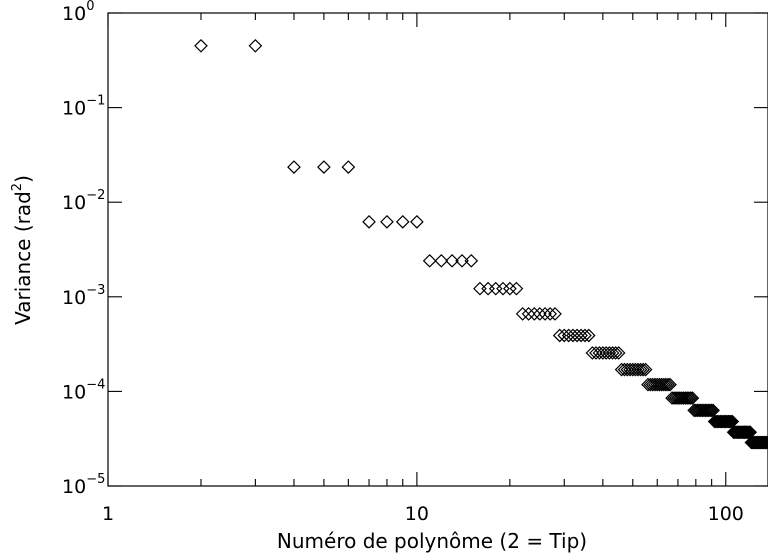 Image resolution: width=768 pixels, height=558 pixels. What do you see at coordinates (90, 7) in the screenshot?
I see `y-tick-label-exp: 0` at bounding box center [90, 7].